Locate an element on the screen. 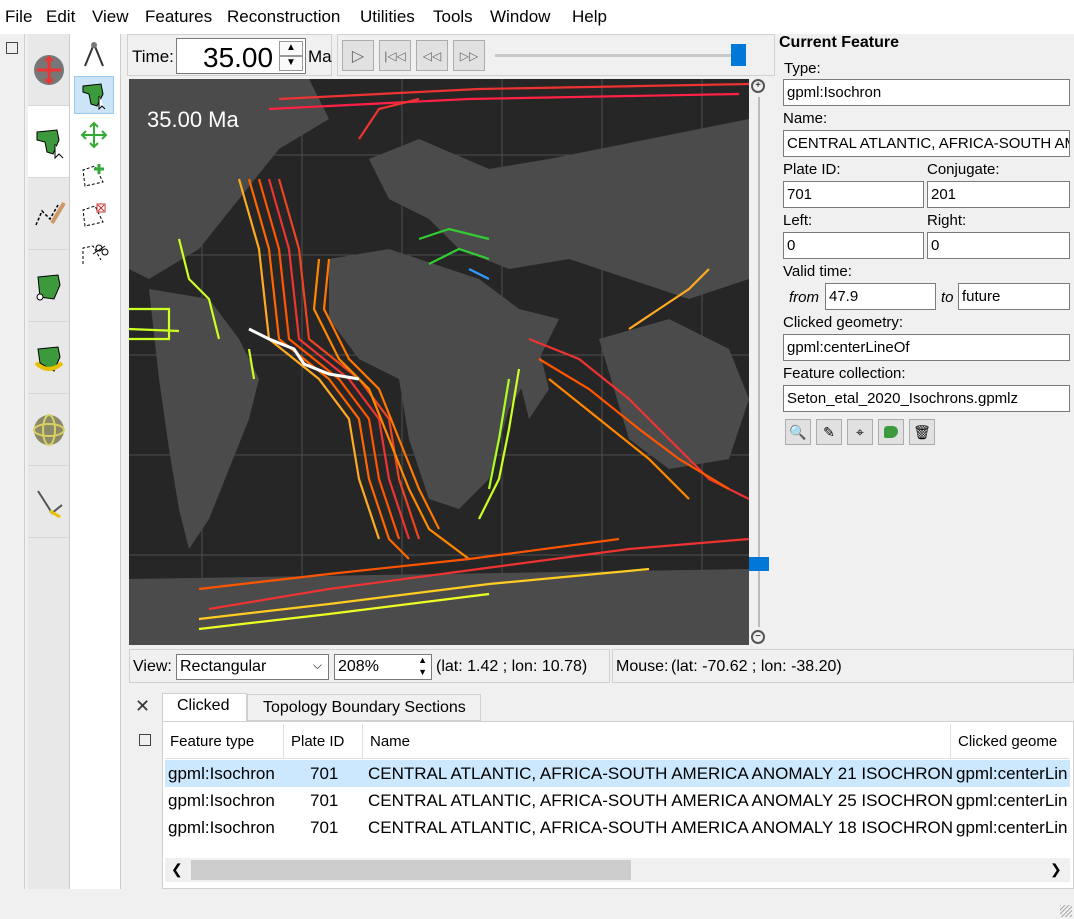  edit-geometry-button: ⌖ is located at coordinates (860, 432).